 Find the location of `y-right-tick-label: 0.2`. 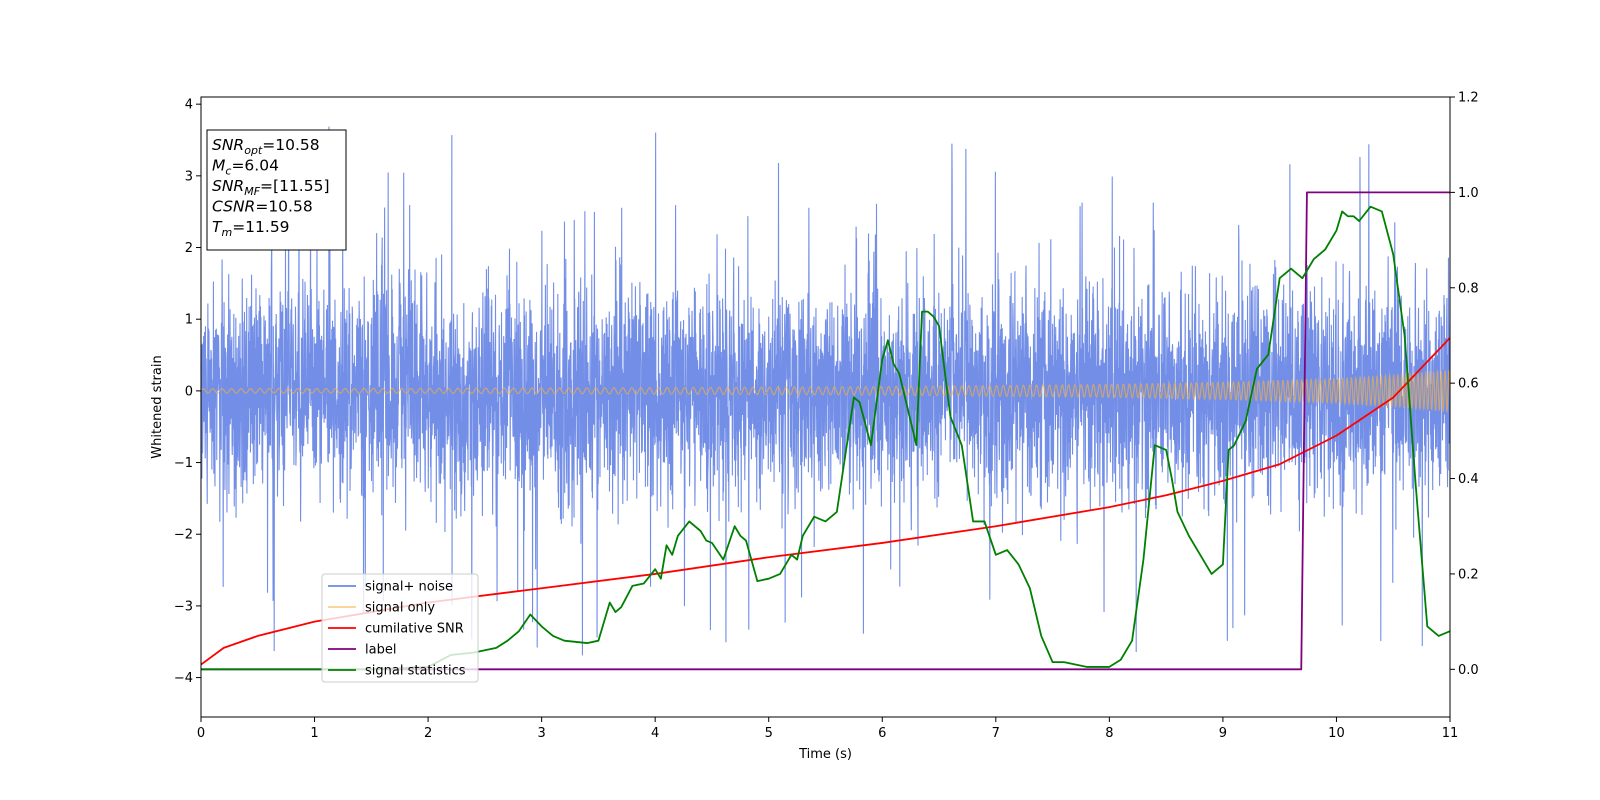

y-right-tick-label: 0.2 is located at coordinates (1468, 574).